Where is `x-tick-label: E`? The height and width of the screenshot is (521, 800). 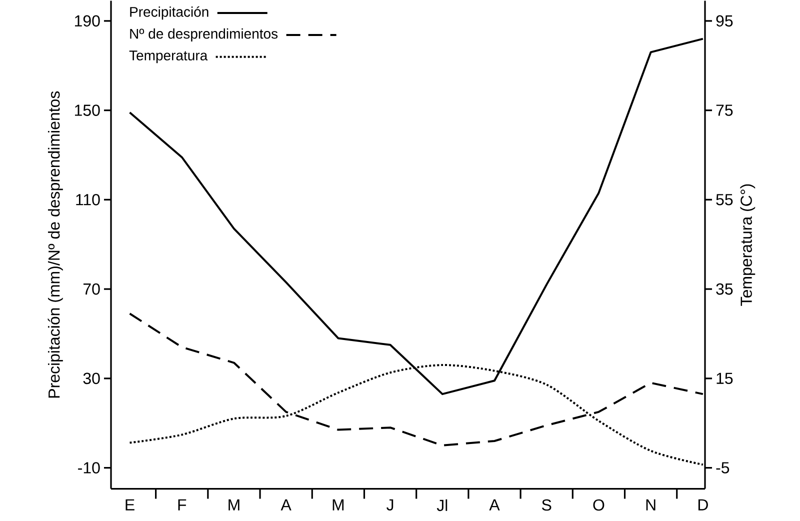 x-tick-label: E is located at coordinates (130, 504).